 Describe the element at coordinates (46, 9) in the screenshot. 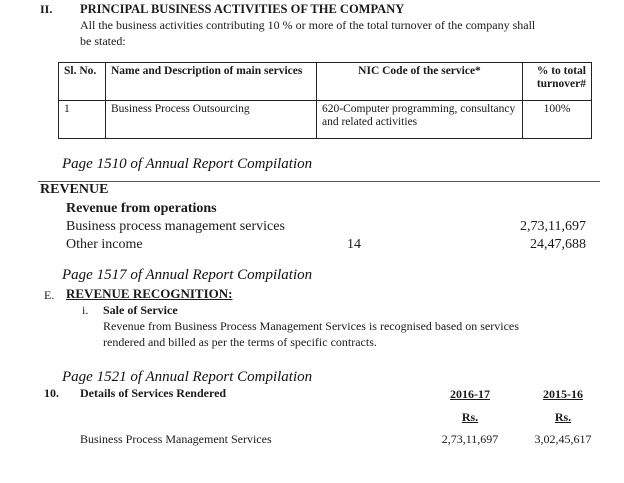

I see `section-number: II.` at that location.